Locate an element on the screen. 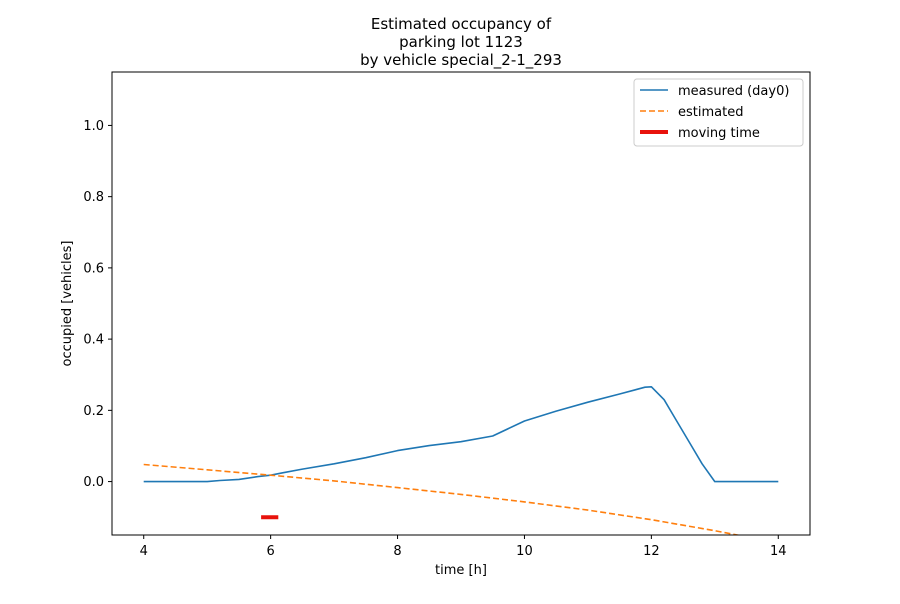  x-tick-label: 12 is located at coordinates (651, 551).